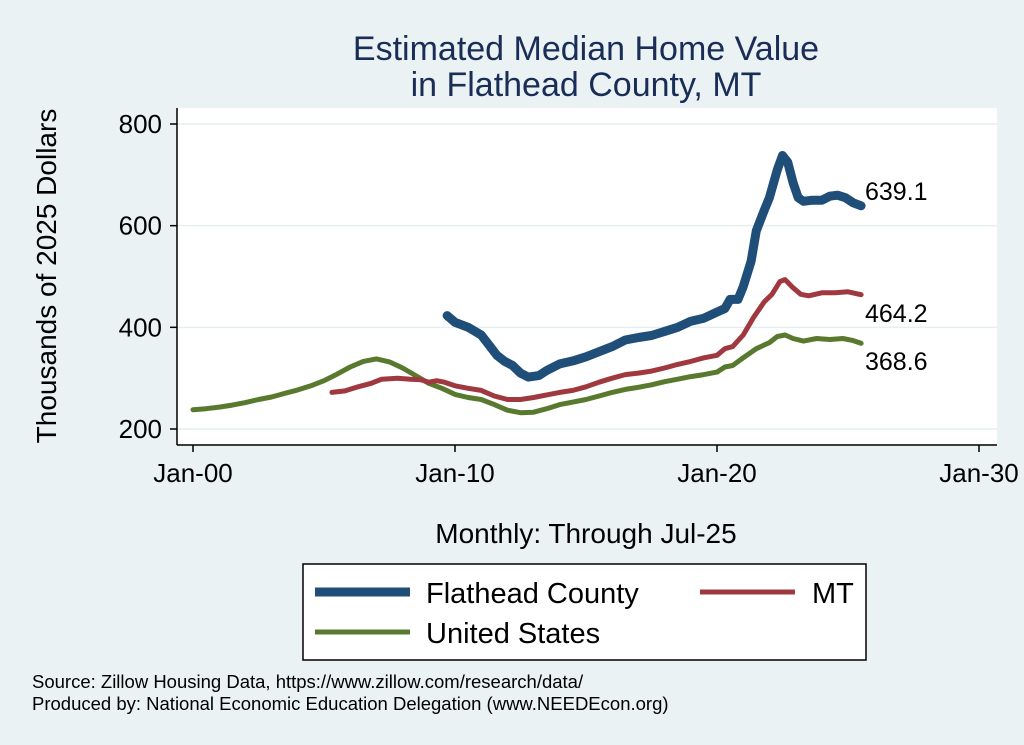 This screenshot has width=1024, height=745. What do you see at coordinates (586, 49) in the screenshot?
I see `chart-title-line-1: Estimated Median Home Value` at bounding box center [586, 49].